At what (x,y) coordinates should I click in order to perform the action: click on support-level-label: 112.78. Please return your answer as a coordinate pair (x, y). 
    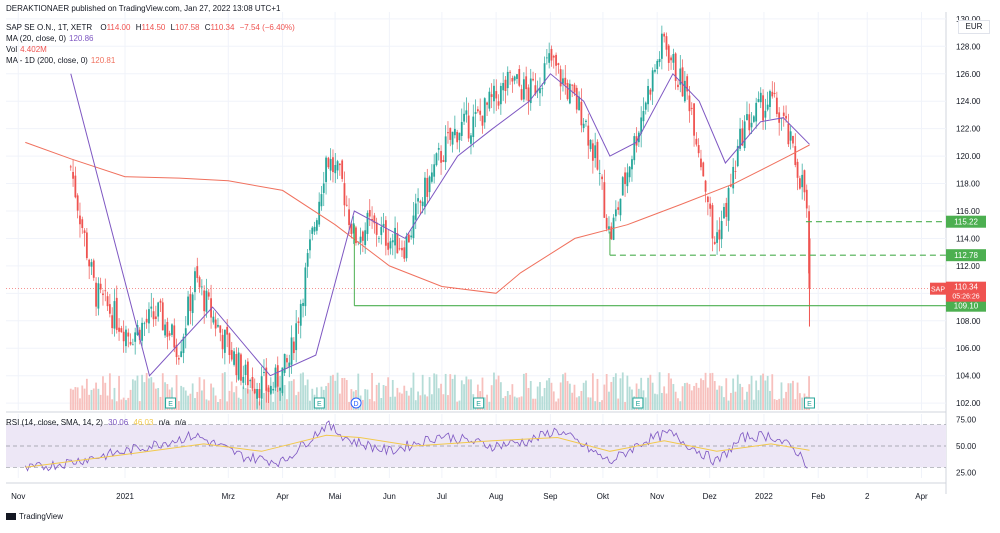
    Looking at the image, I should click on (966, 255).